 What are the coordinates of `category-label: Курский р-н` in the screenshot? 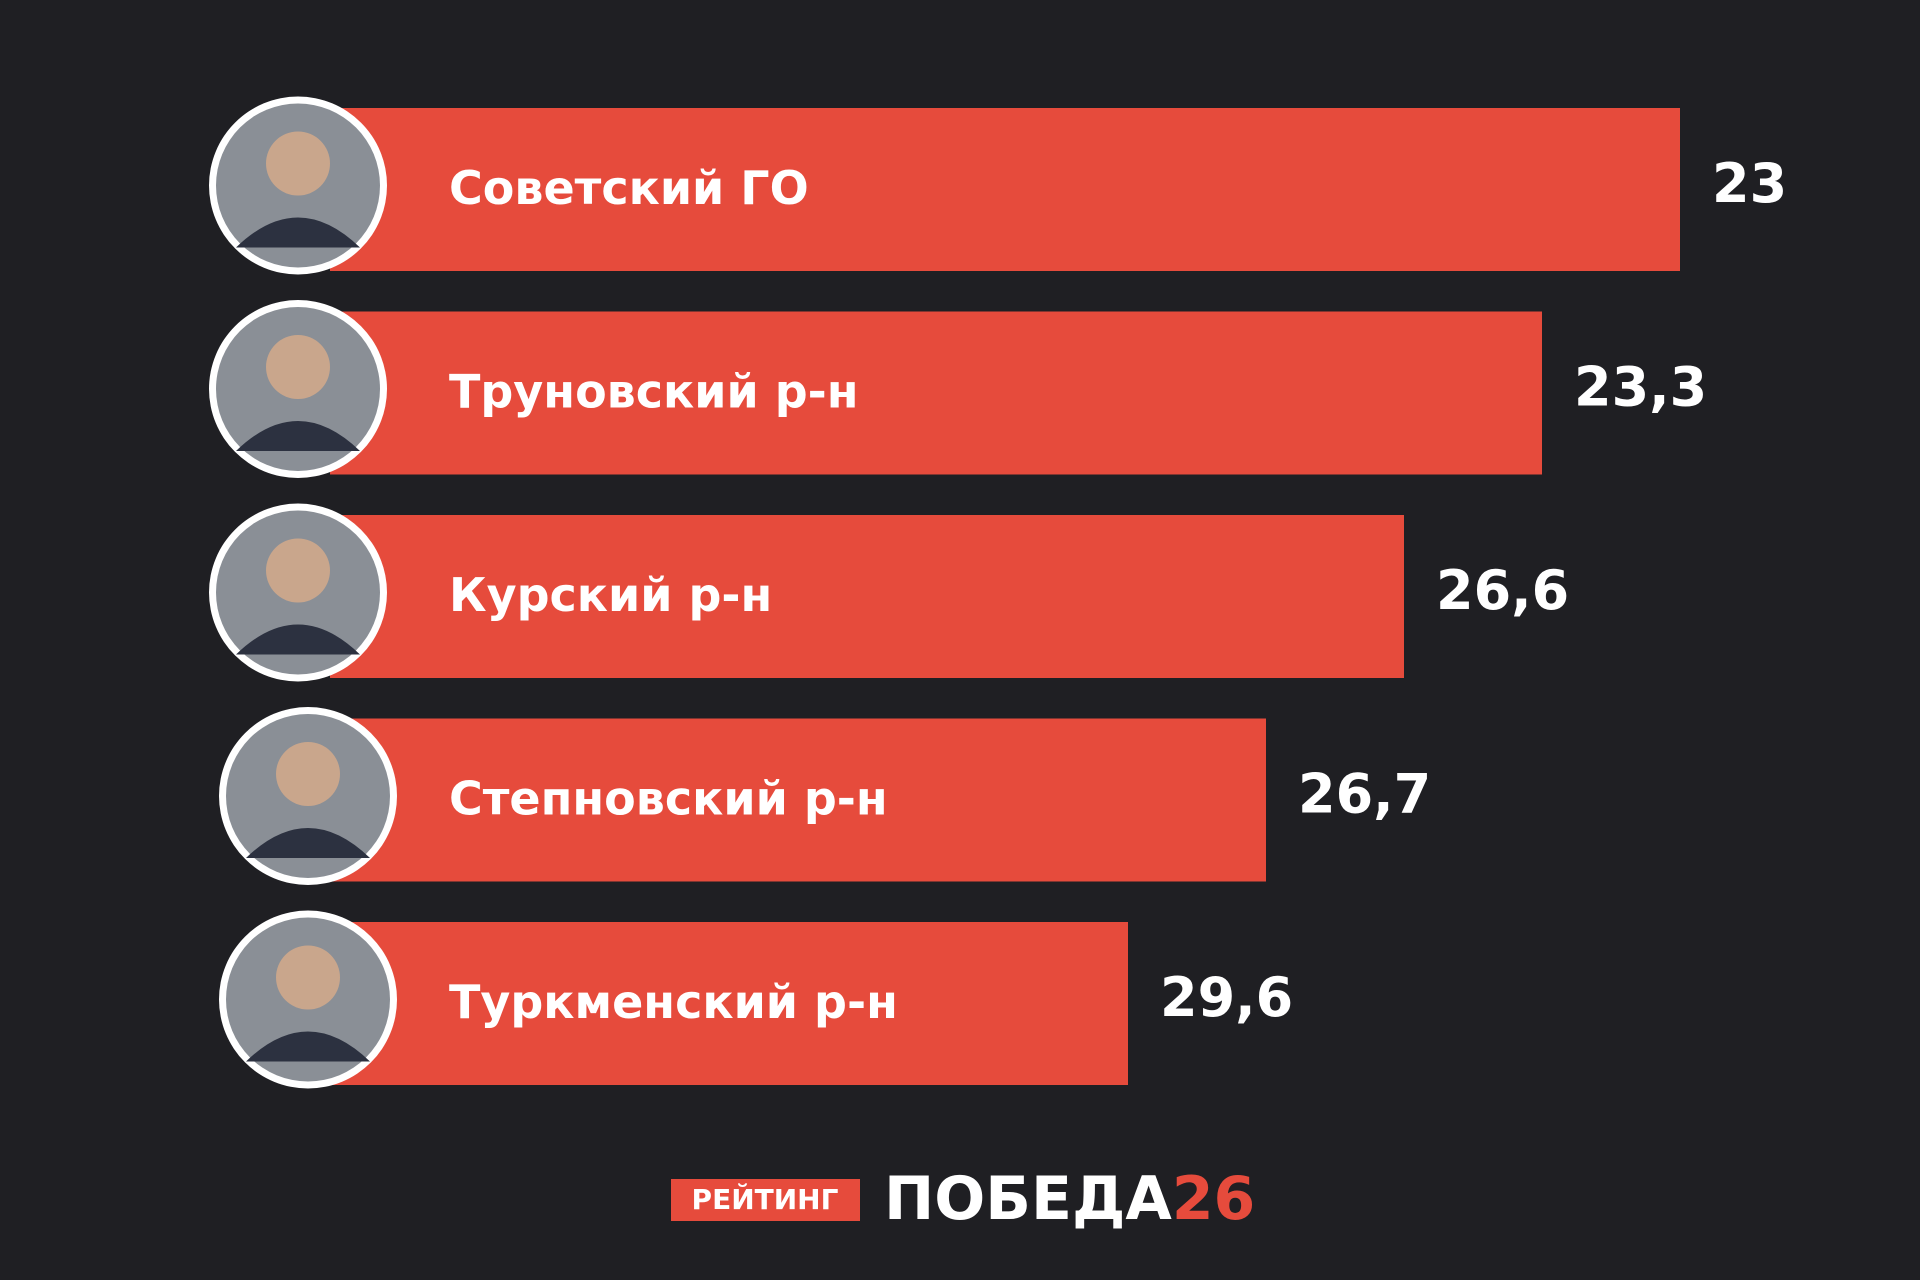 It's located at (610, 595).